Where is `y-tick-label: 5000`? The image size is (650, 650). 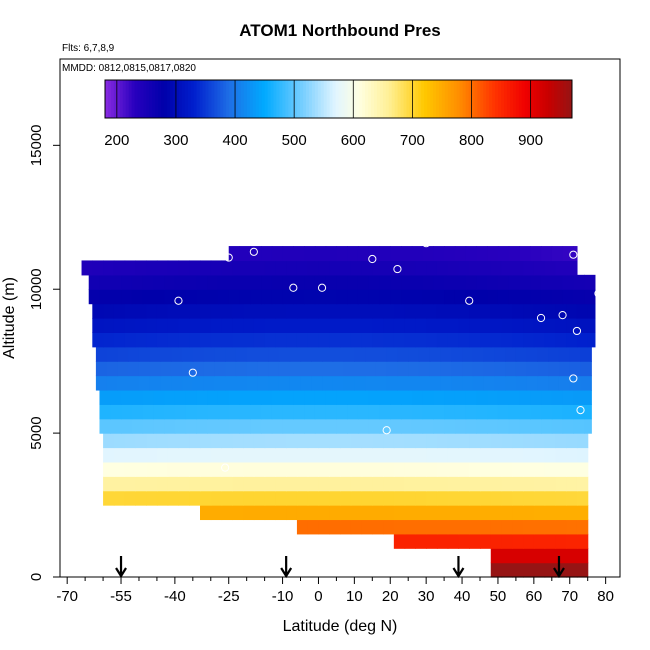 y-tick-label: 5000 is located at coordinates (36, 432).